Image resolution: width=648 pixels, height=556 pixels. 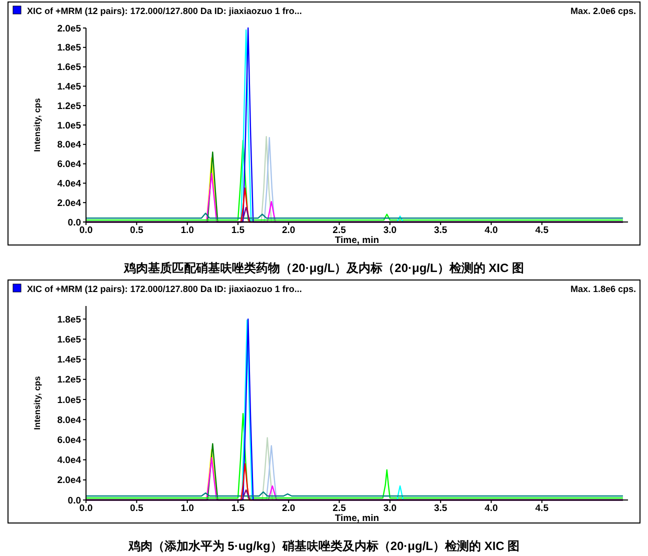 What do you see at coordinates (69, 28) in the screenshot?
I see `y-tick-label: 2.0e5` at bounding box center [69, 28].